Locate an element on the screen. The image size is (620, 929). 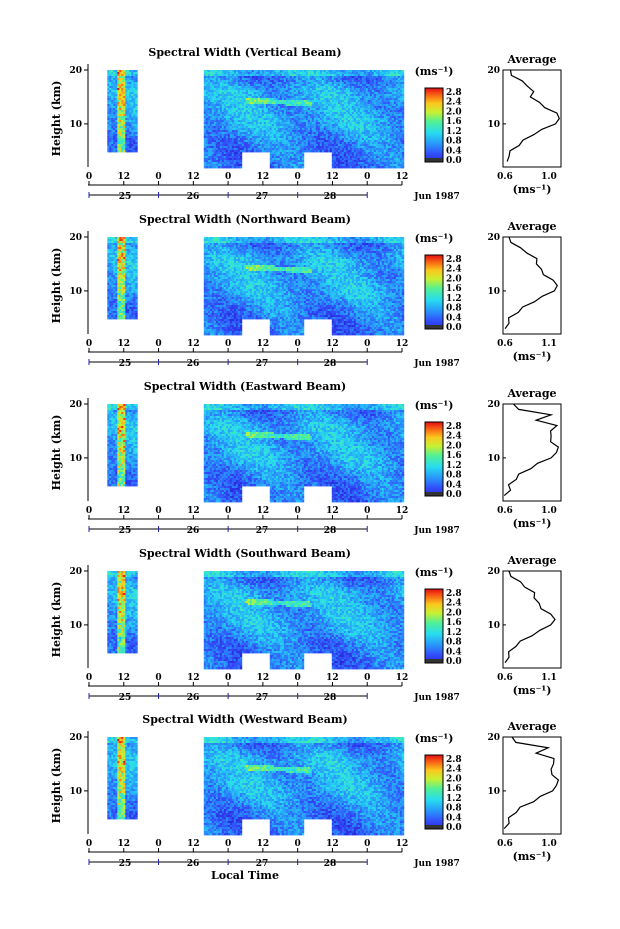
average-x-tick-label: 1.0 is located at coordinates (549, 844).